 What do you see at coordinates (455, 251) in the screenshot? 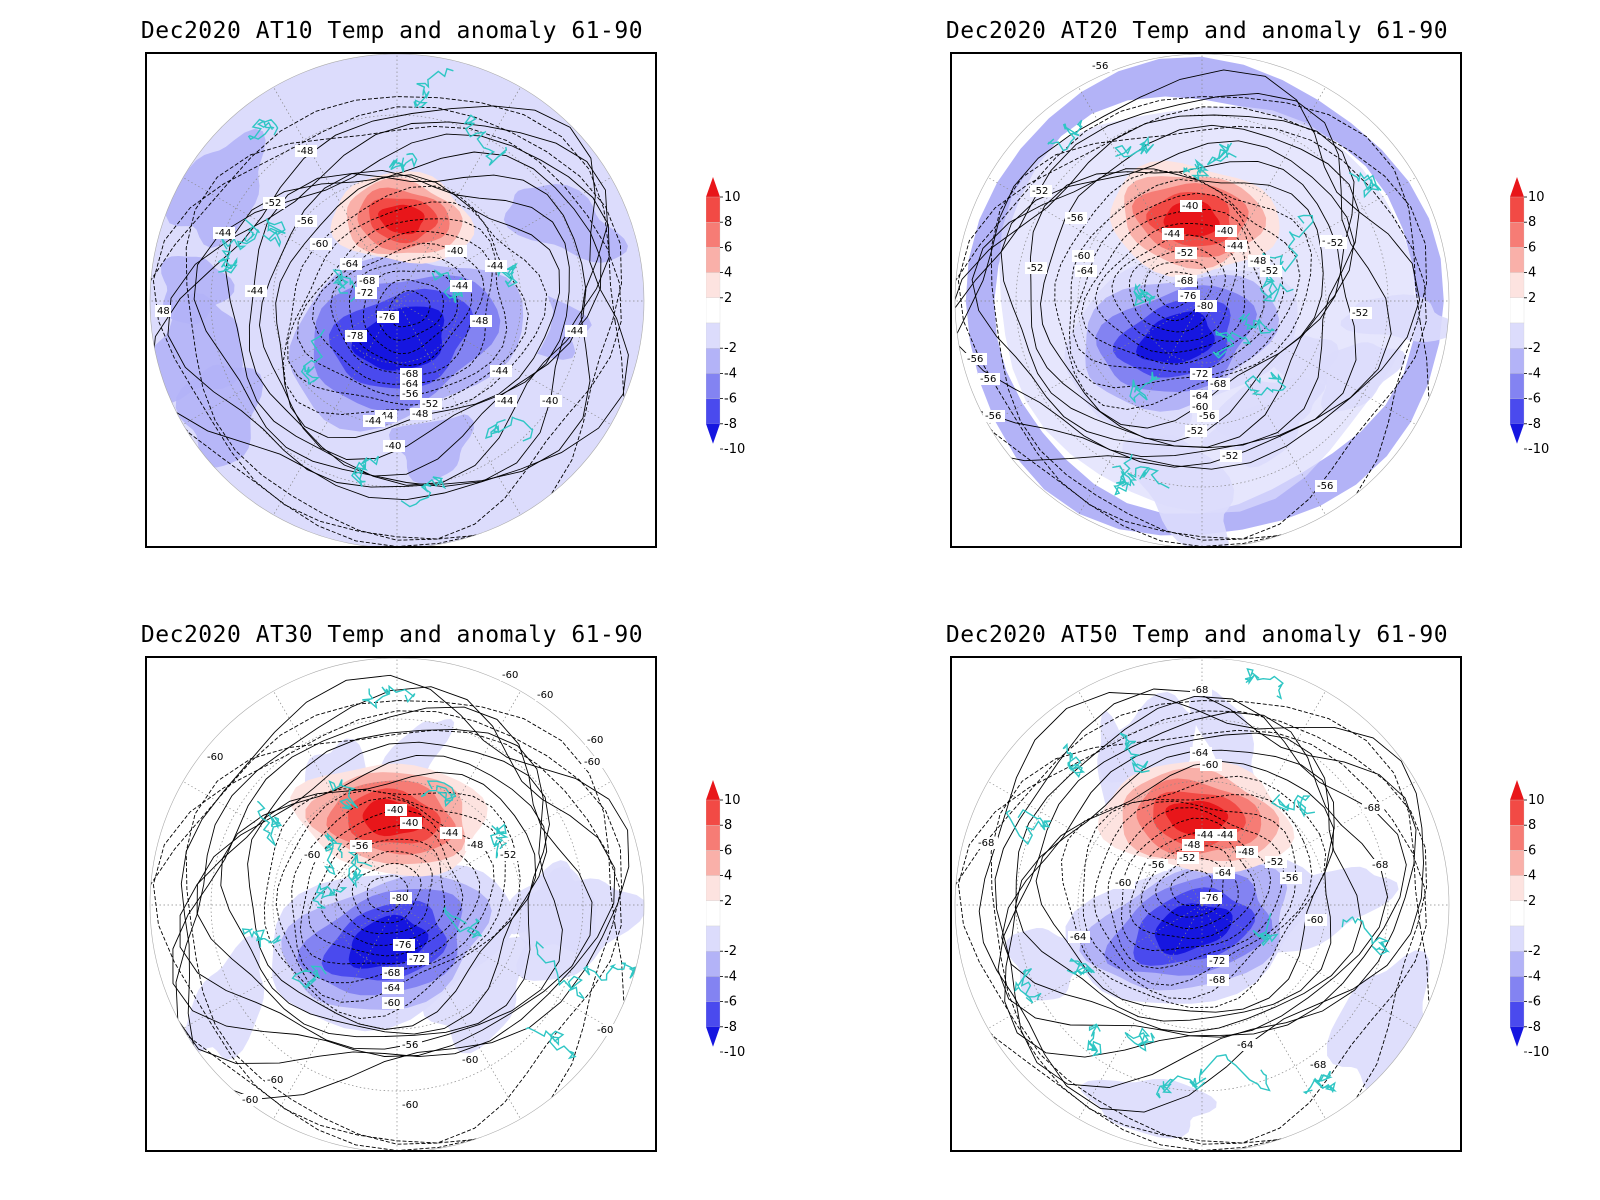
I see `contour-label: -40` at bounding box center [455, 251].